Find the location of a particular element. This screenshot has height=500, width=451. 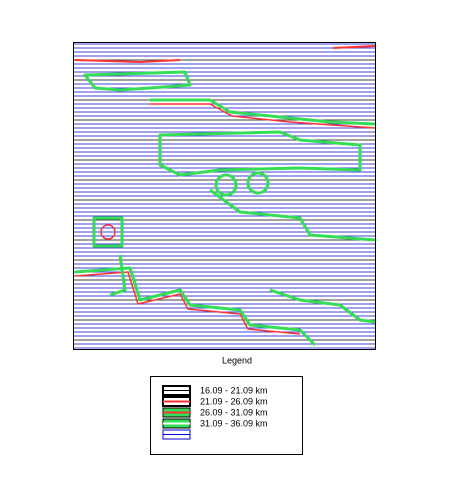

legend-swatches is located at coordinates (176, 412).